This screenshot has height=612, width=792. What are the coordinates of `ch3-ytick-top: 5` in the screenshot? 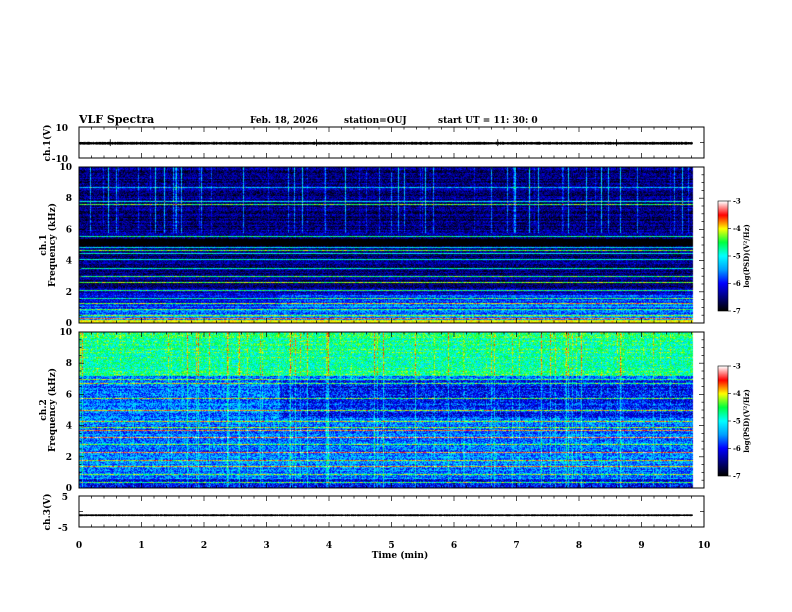 It's located at (65, 498).